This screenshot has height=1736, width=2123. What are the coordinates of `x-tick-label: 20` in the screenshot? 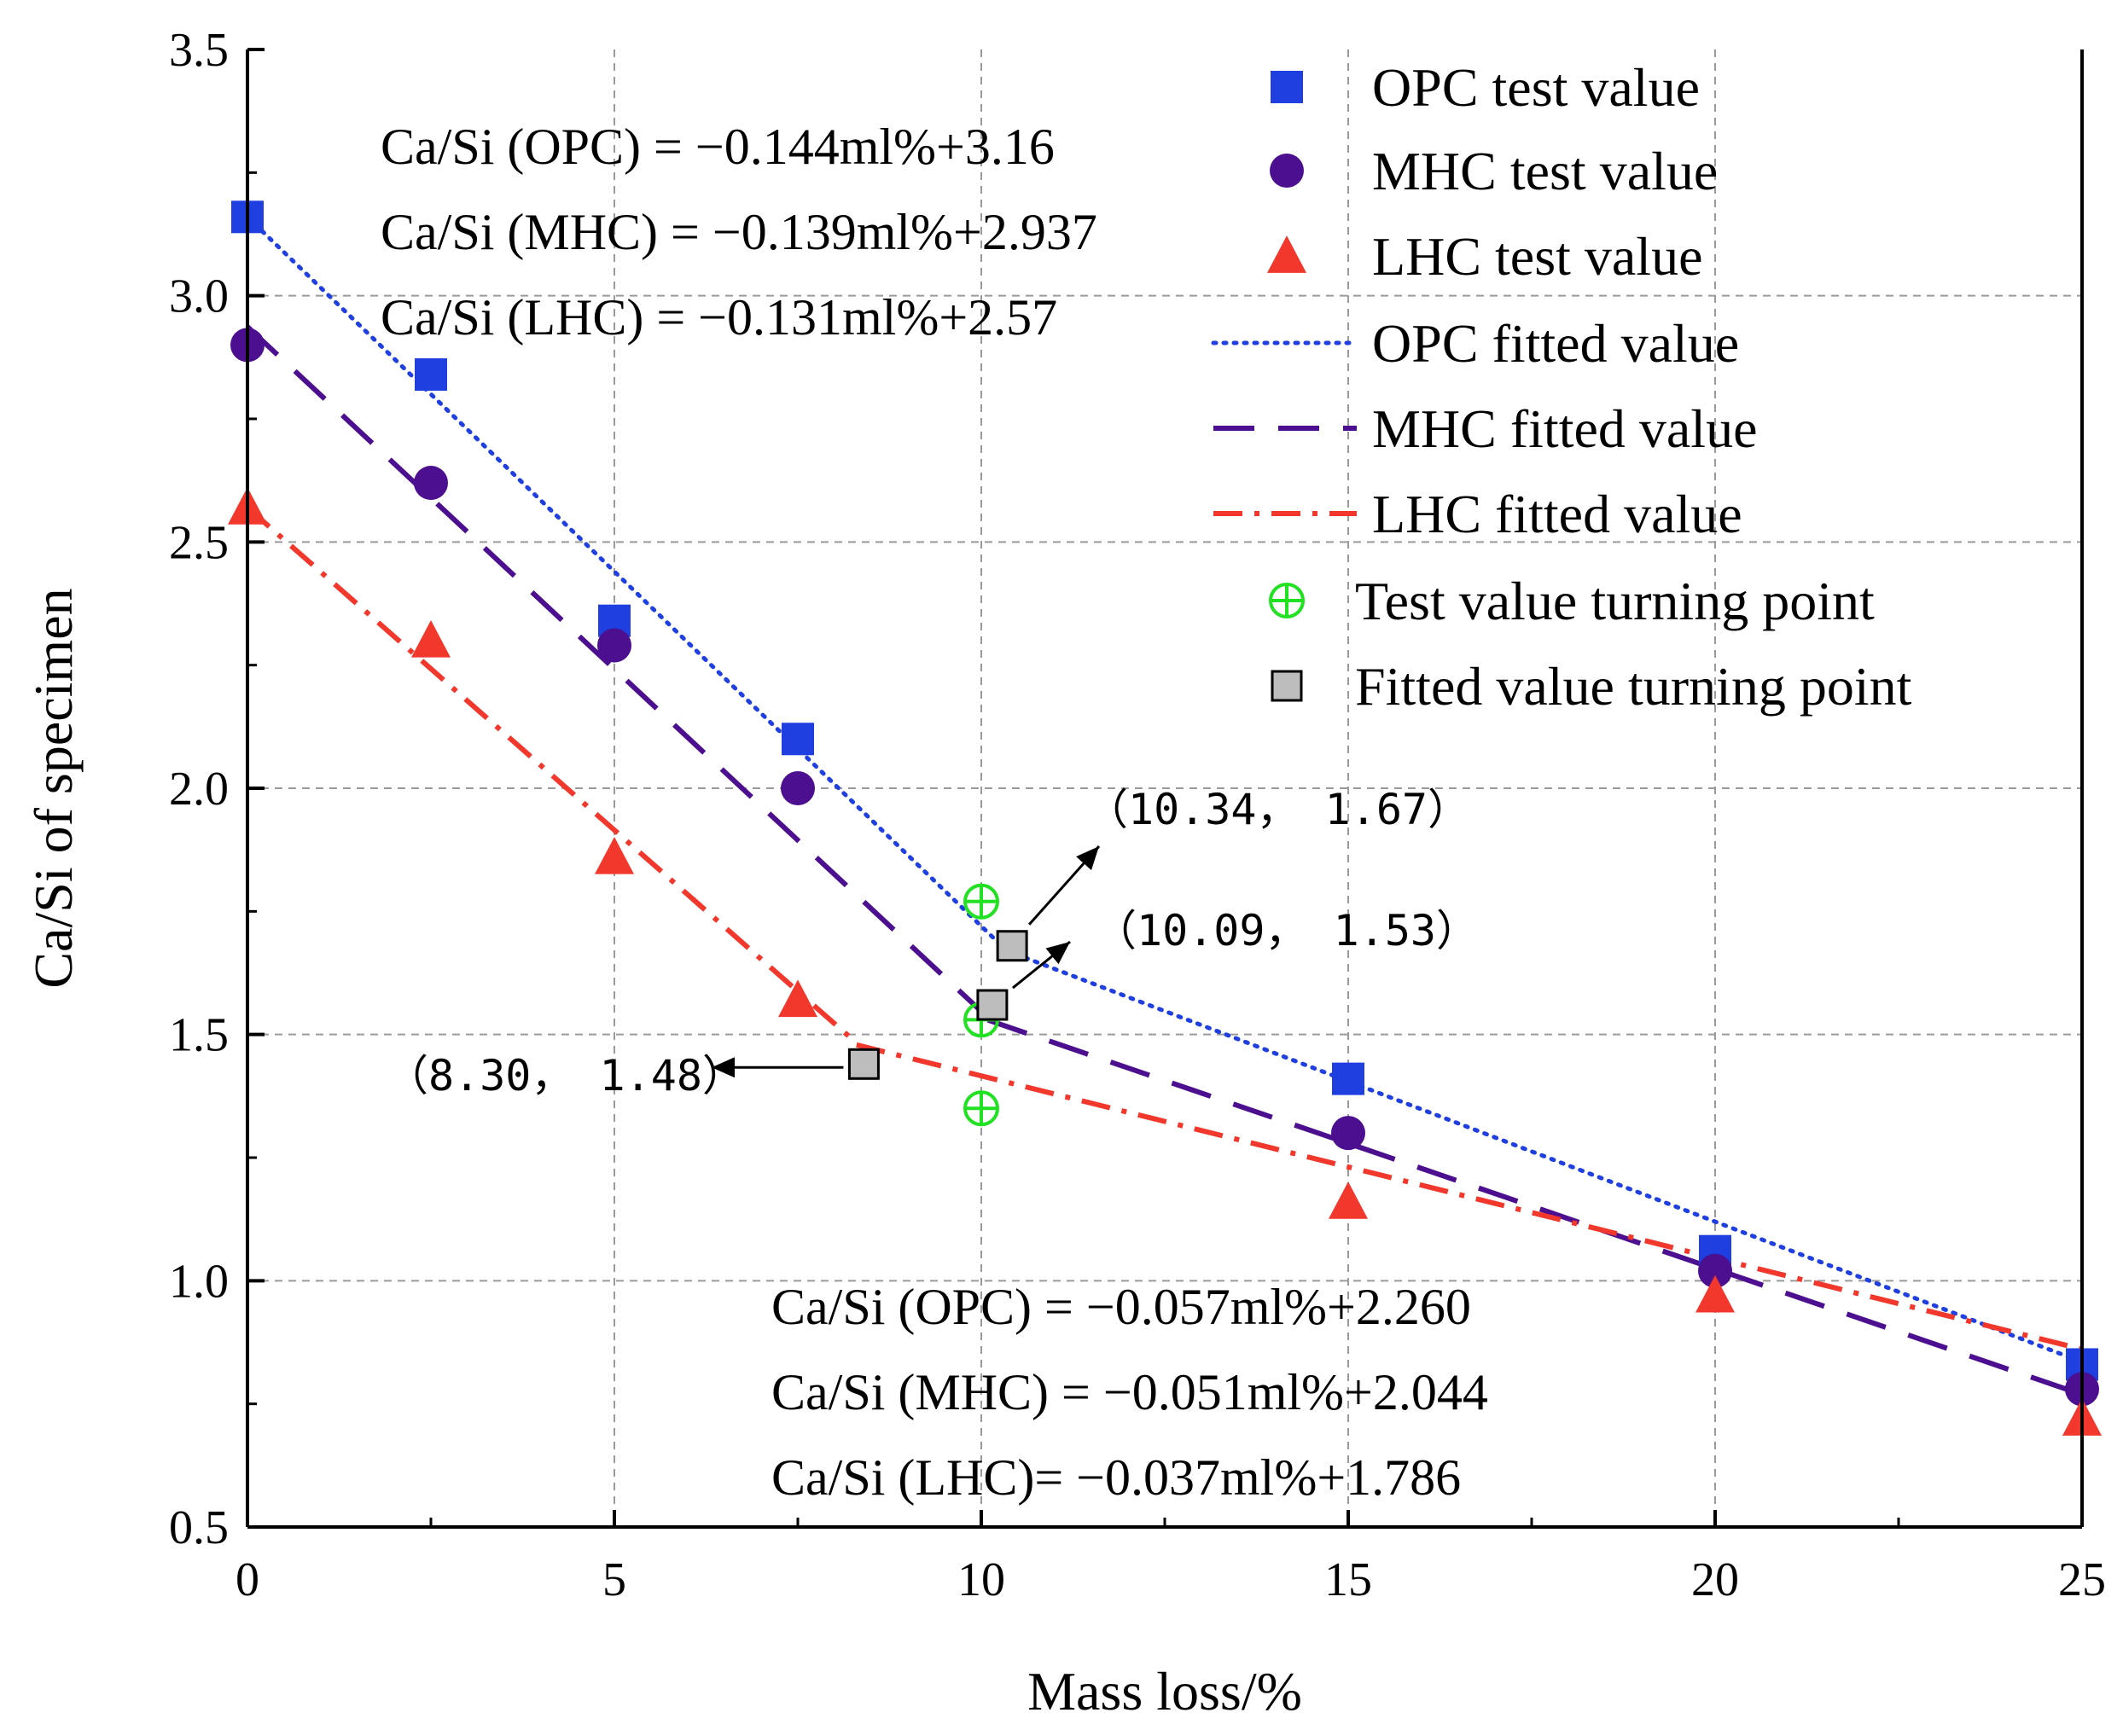 It's located at (1715, 1579).